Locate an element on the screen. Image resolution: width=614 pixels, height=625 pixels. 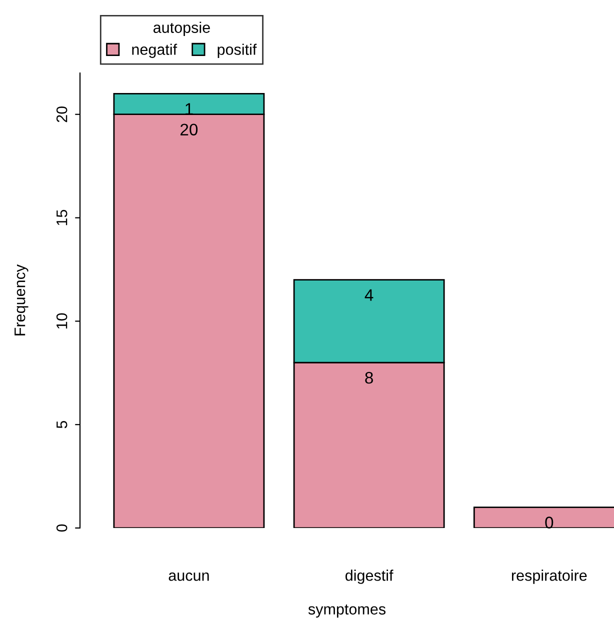
legend-title: autopsie is located at coordinates (181, 29).